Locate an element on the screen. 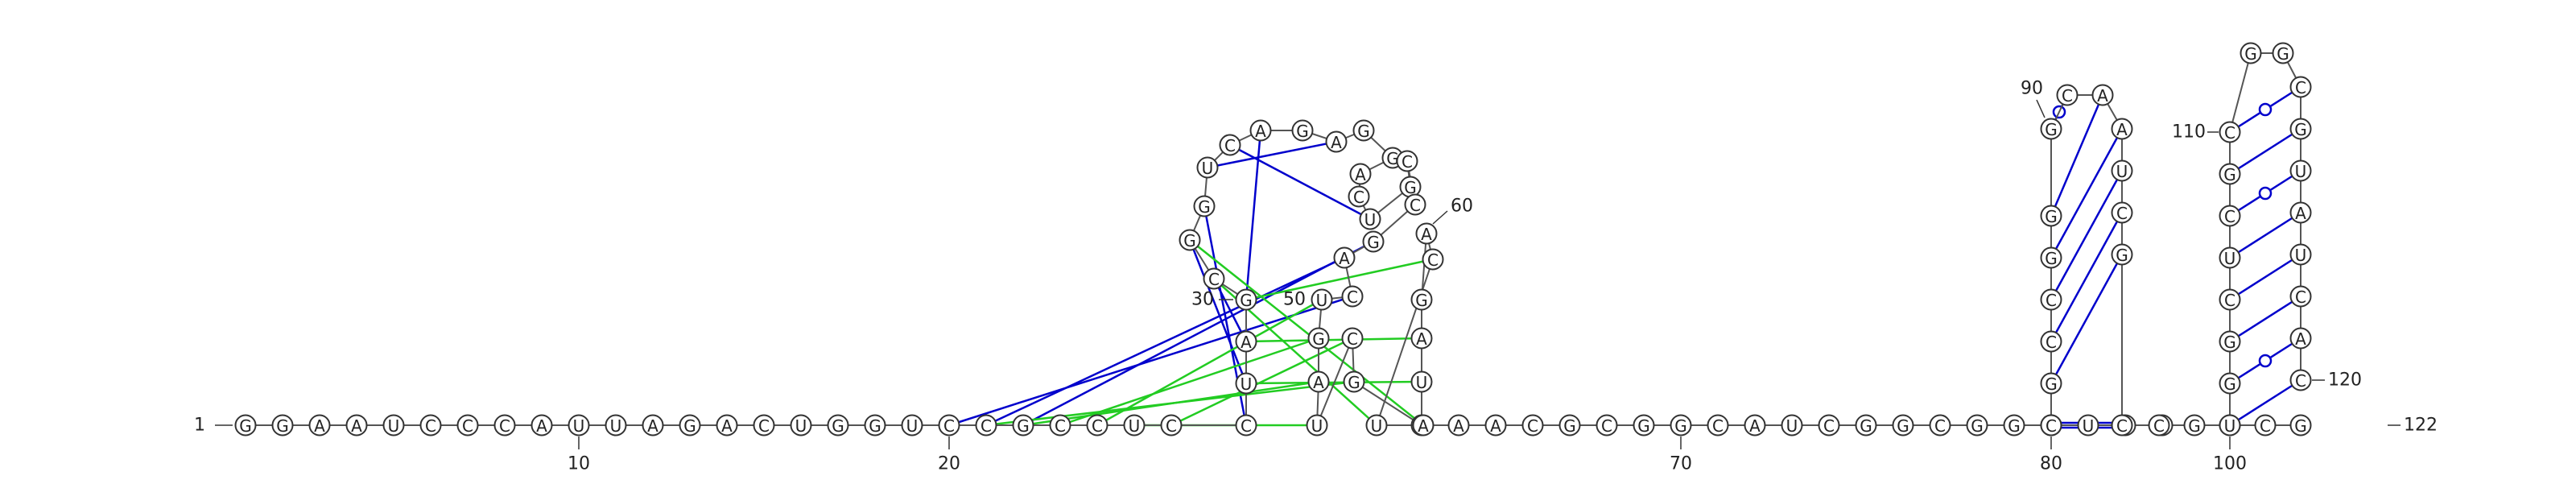  position-label: 110 is located at coordinates (2189, 132).